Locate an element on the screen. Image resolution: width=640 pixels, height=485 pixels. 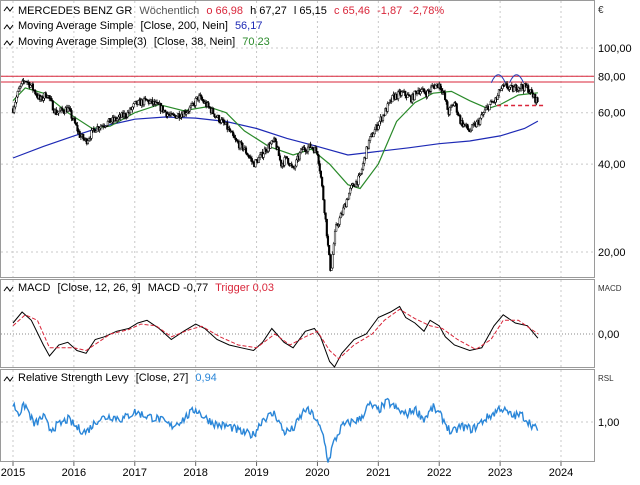
currency-symbol: € is located at coordinates (601, 10).